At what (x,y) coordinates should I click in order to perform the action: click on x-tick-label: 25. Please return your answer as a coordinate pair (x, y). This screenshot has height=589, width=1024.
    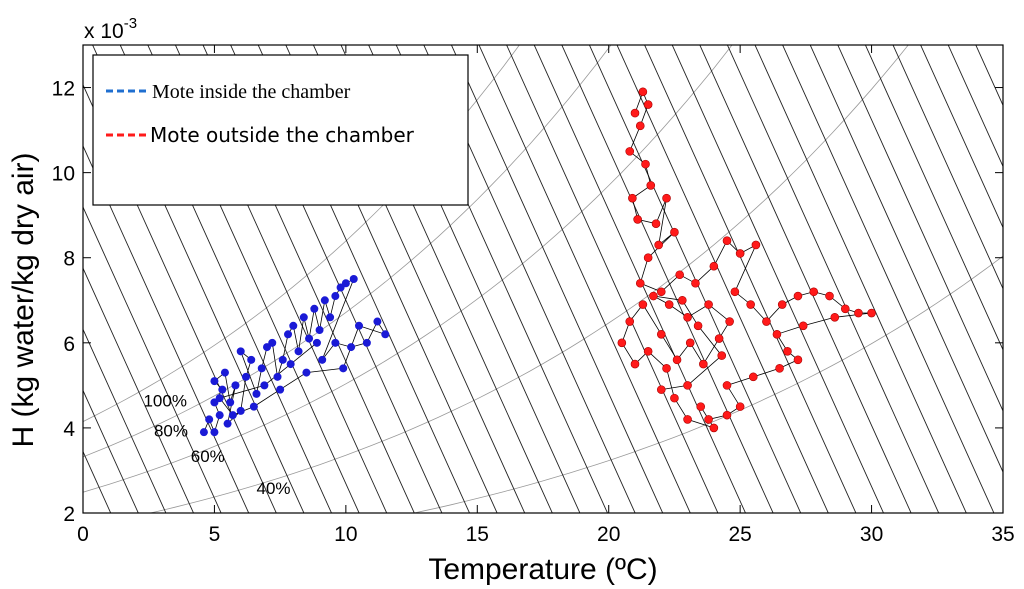
    Looking at the image, I should click on (739, 534).